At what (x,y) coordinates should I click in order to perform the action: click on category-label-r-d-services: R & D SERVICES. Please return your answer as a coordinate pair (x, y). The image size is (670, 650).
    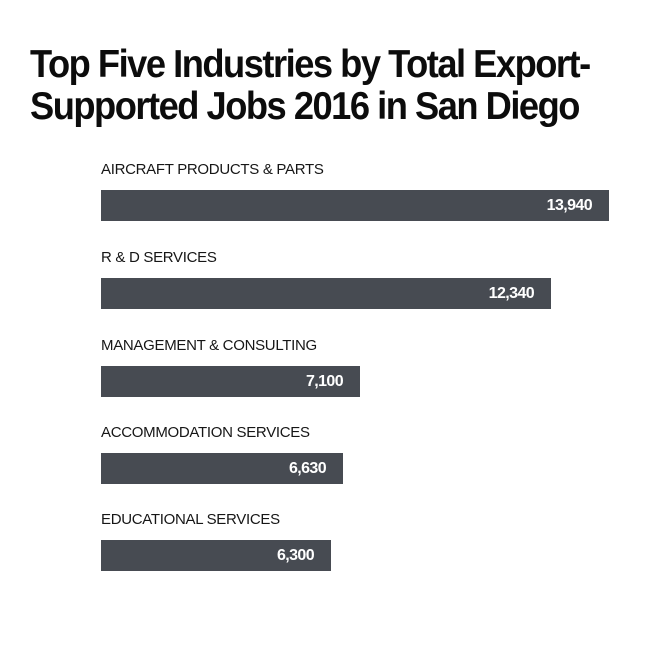
    Looking at the image, I should click on (159, 257).